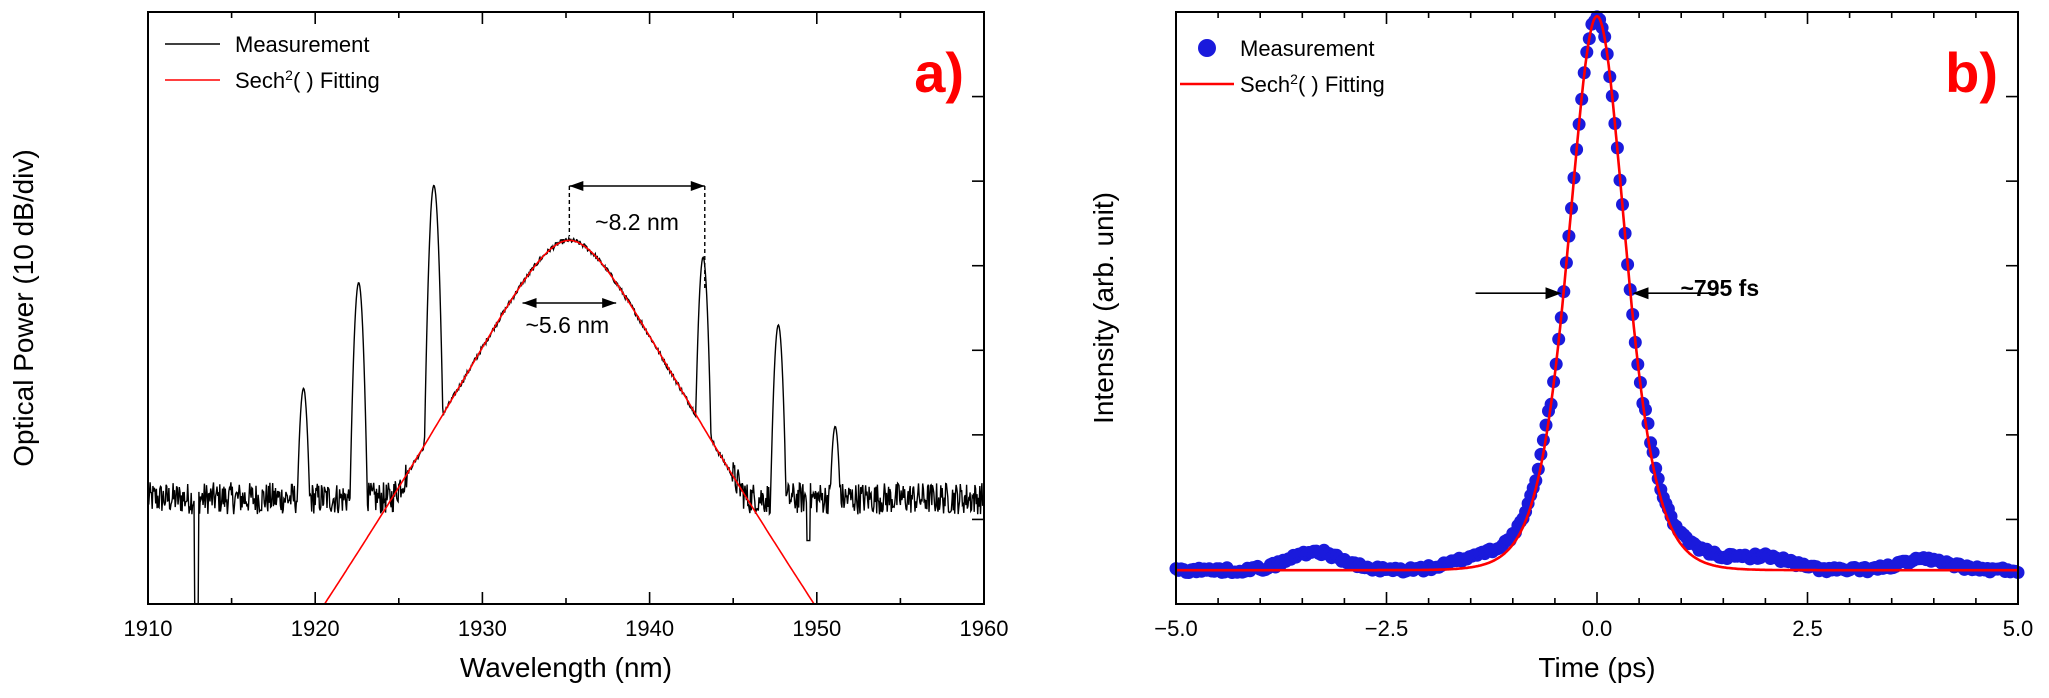  I want to click on annotation-795fs: ~795 fs, so click(1719, 288).